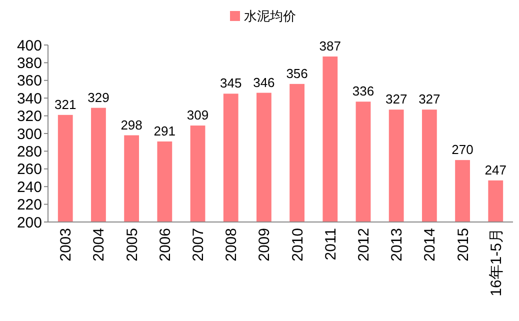 This screenshot has width=519, height=321. Describe the element at coordinates (132, 245) in the screenshot. I see `x-tick-label: 2005` at that location.